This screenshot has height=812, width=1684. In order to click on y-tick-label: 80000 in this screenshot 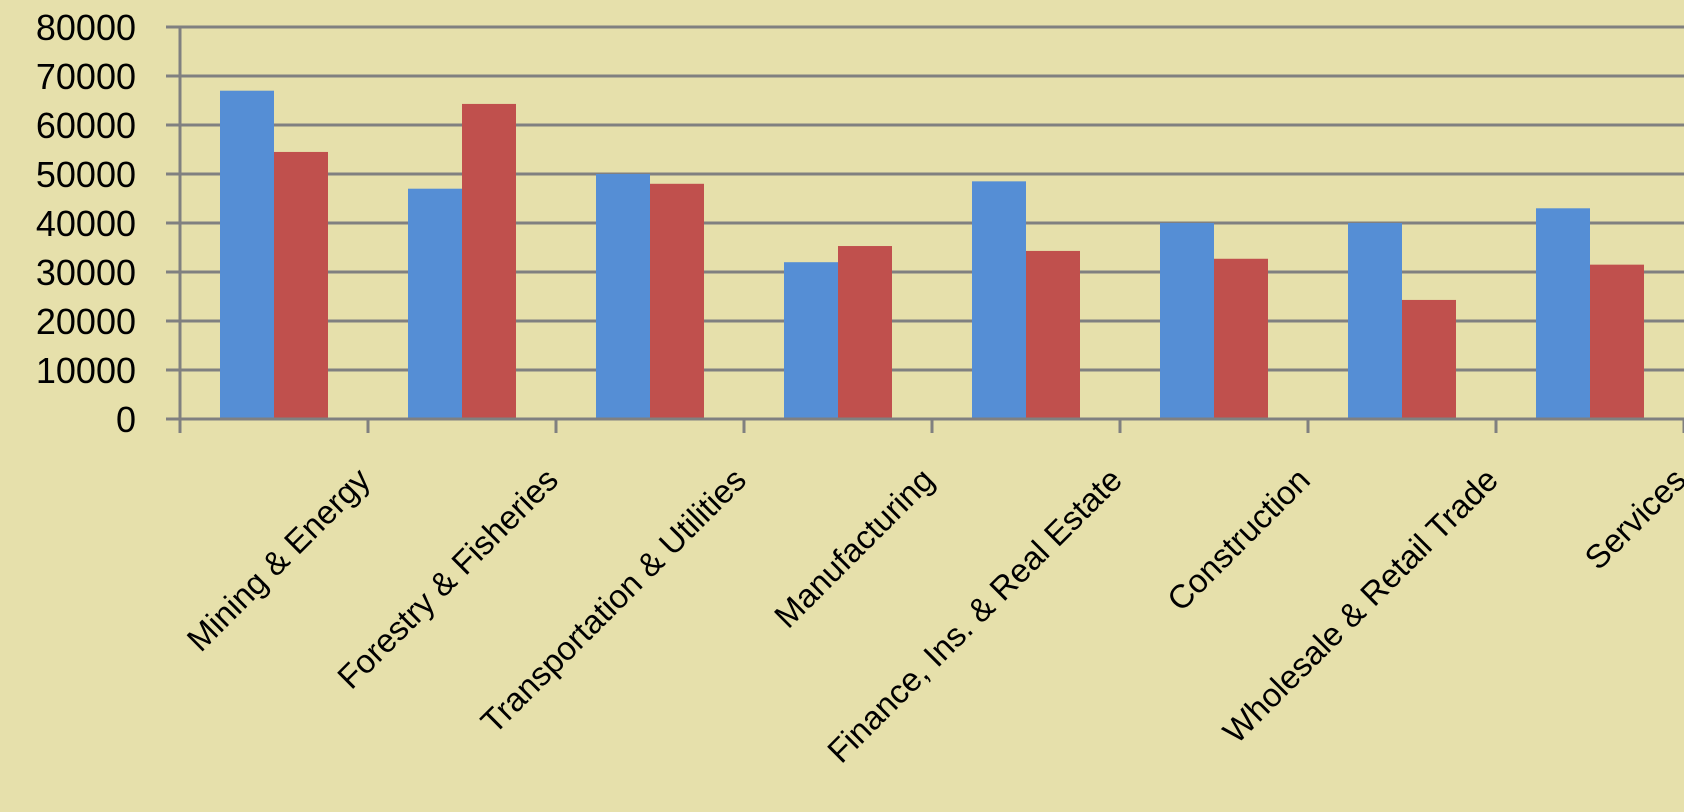, I will do `click(86, 27)`.